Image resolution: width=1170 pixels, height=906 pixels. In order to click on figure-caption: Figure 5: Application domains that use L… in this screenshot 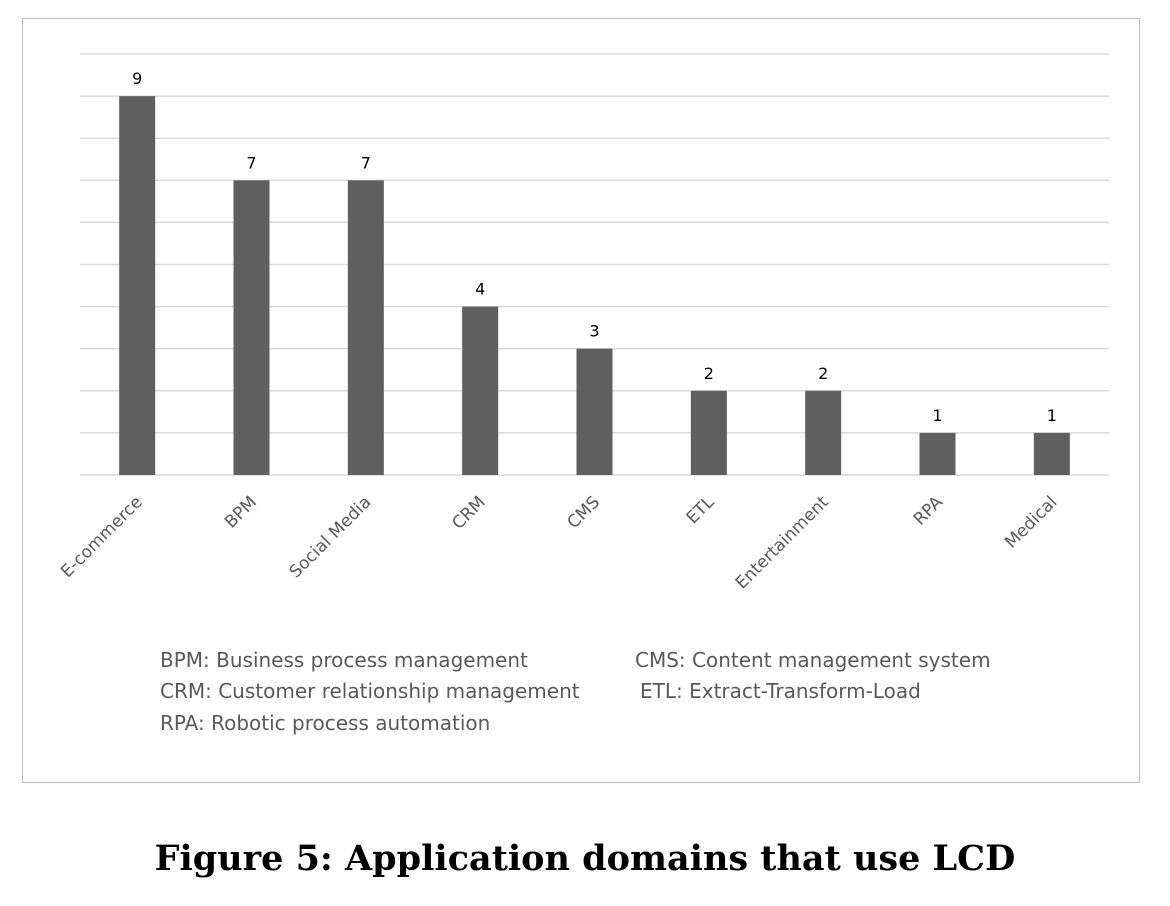, I will do `click(585, 858)`.